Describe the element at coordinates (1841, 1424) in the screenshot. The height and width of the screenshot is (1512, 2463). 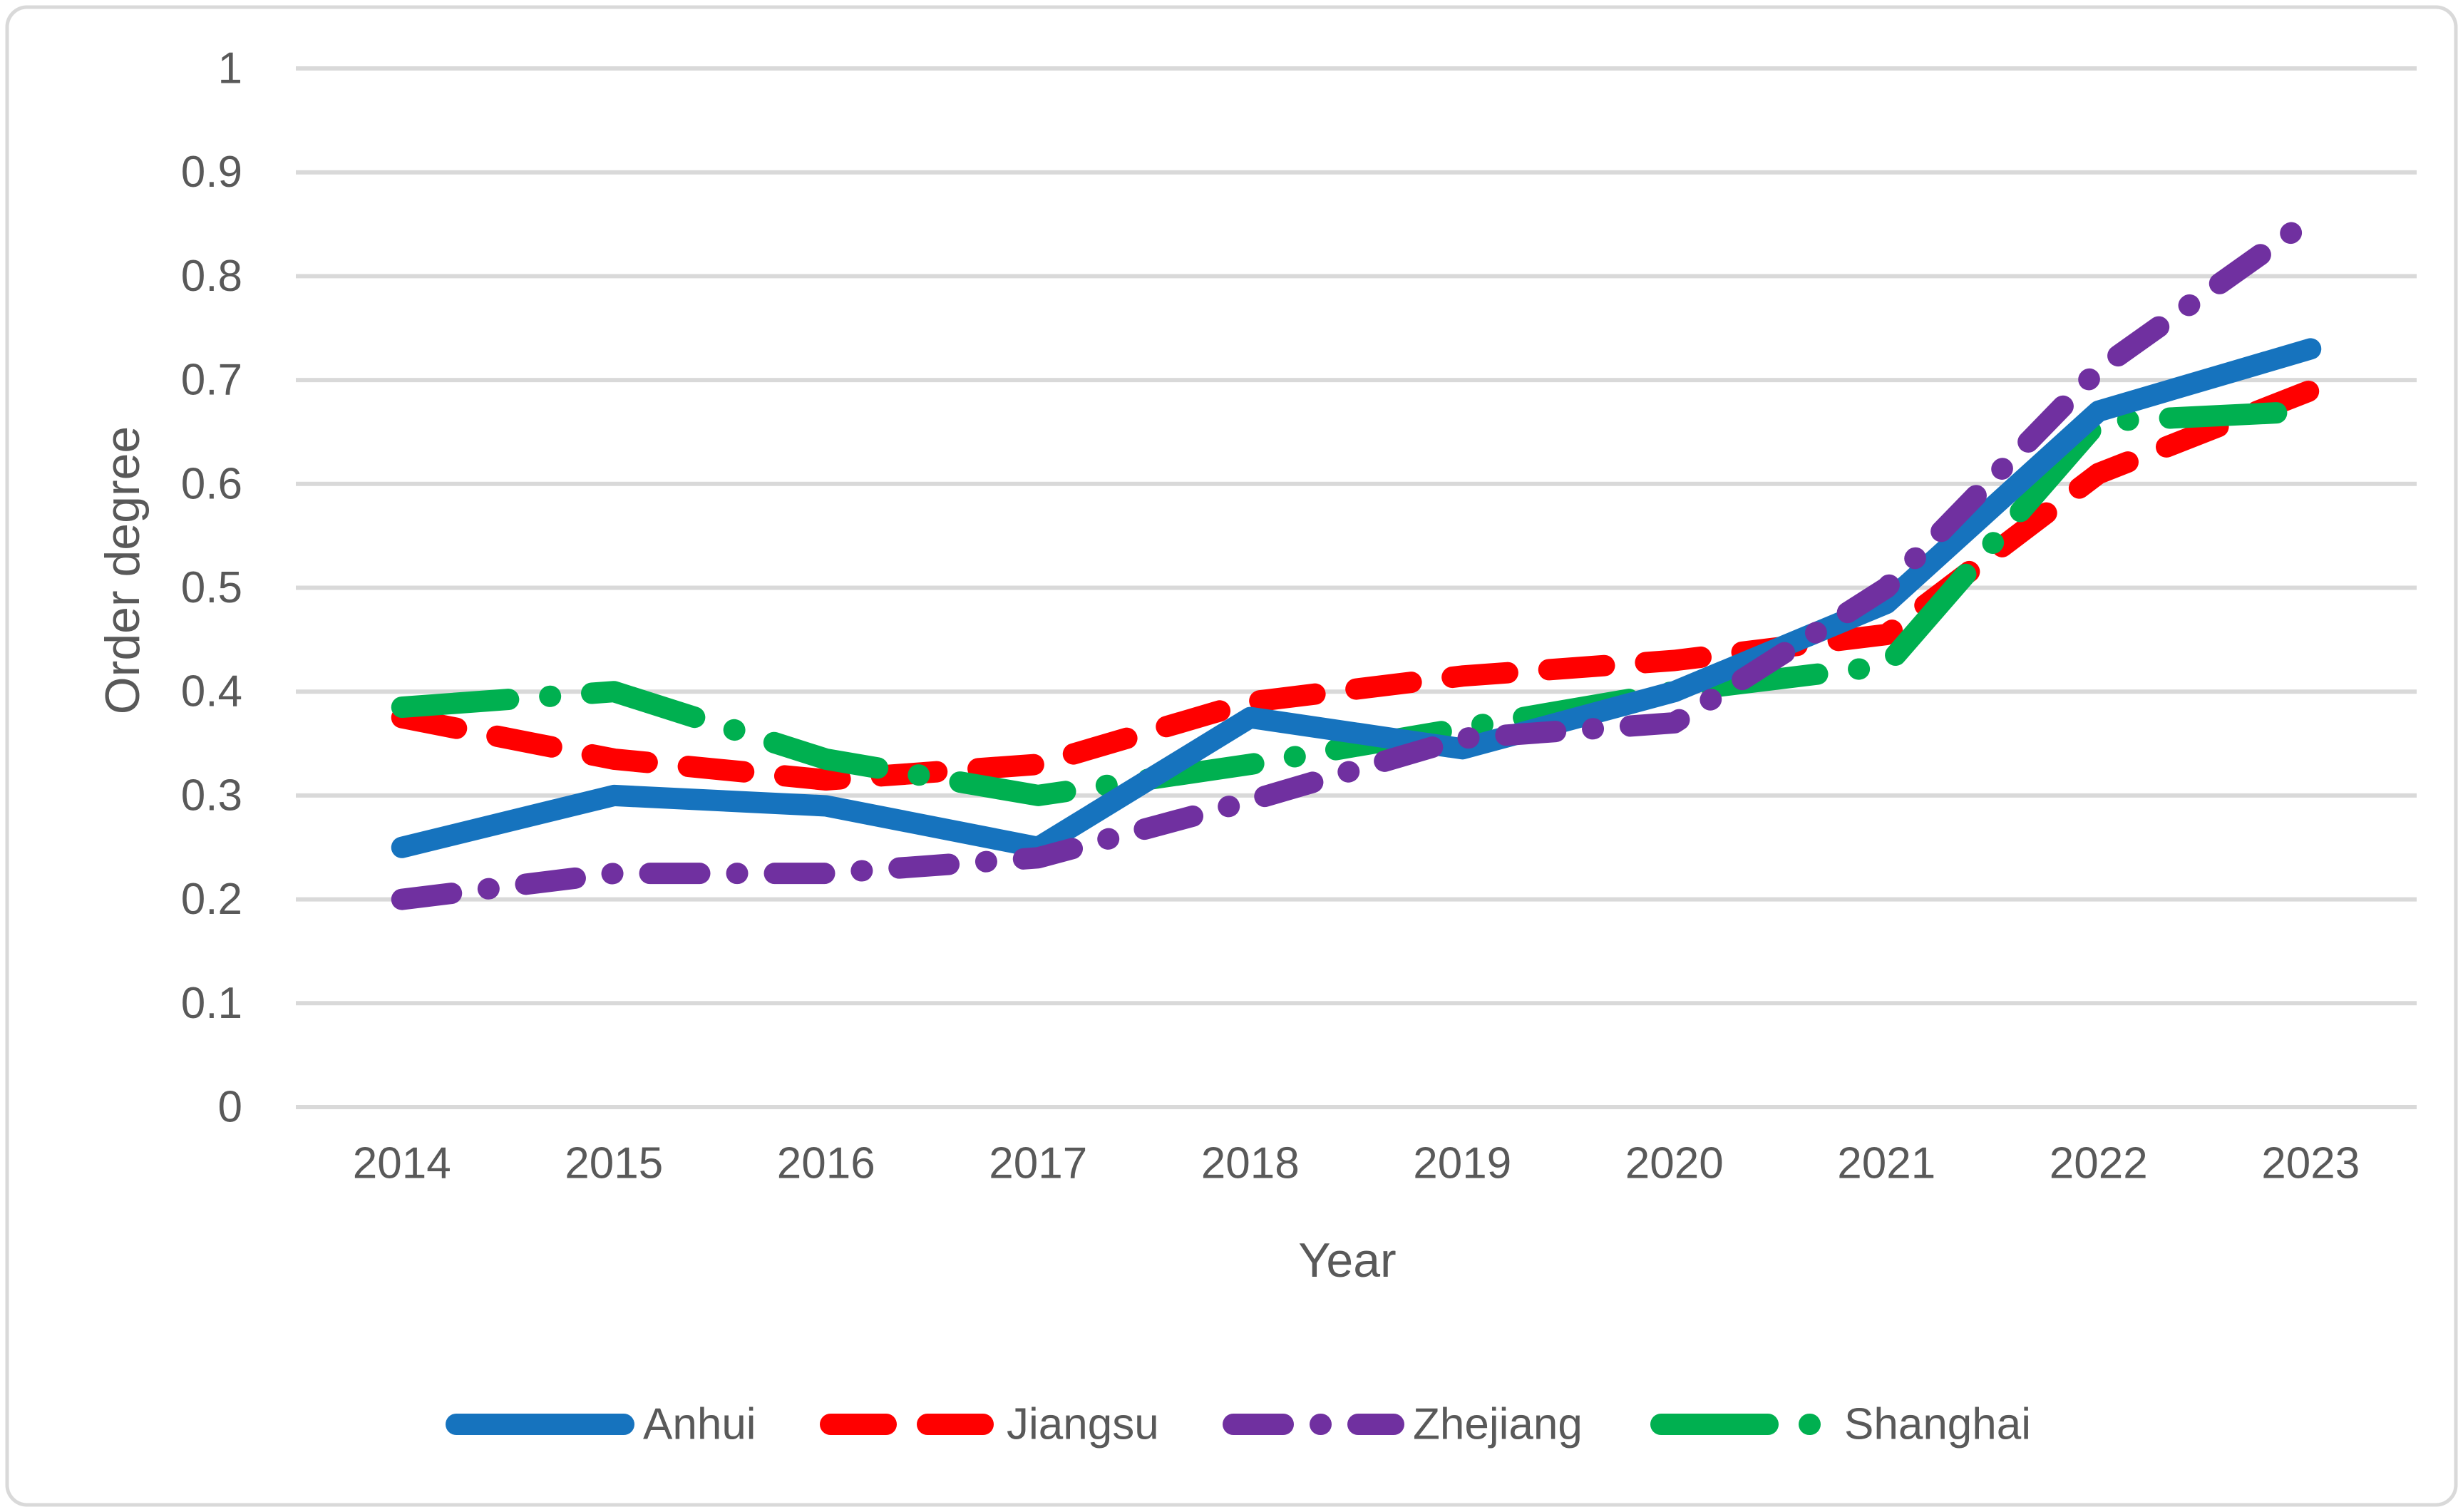
I see `legend-item-shanghai: Shanghai` at that location.